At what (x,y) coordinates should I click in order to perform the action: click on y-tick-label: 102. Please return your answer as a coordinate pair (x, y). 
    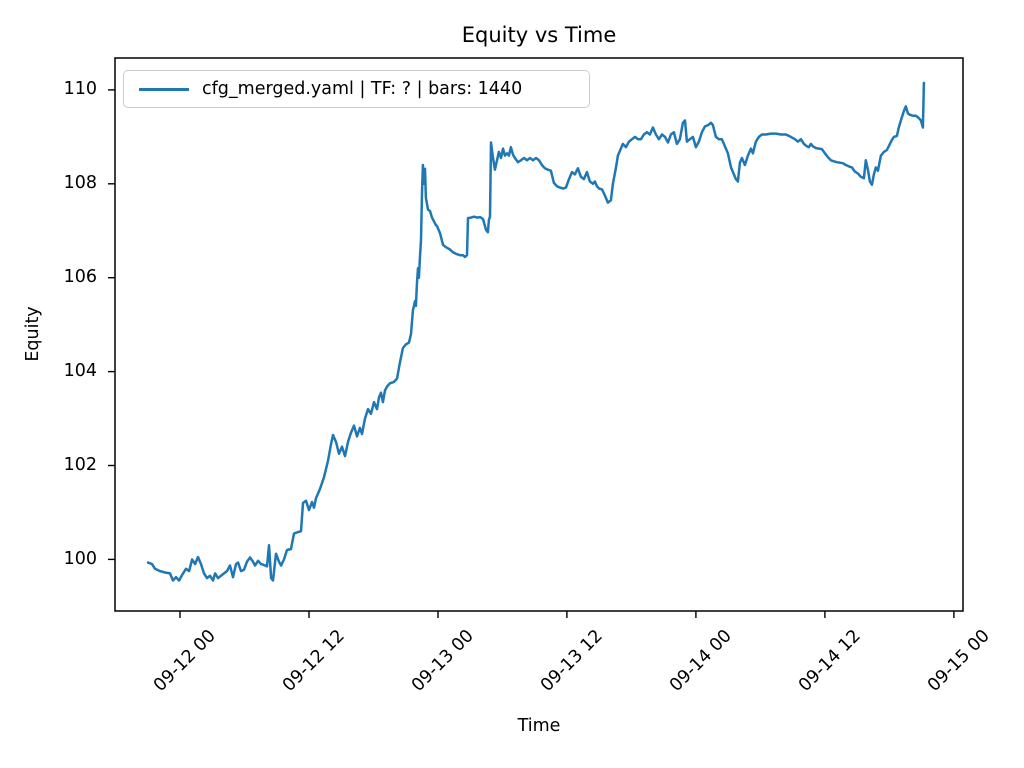
    Looking at the image, I should click on (80, 465).